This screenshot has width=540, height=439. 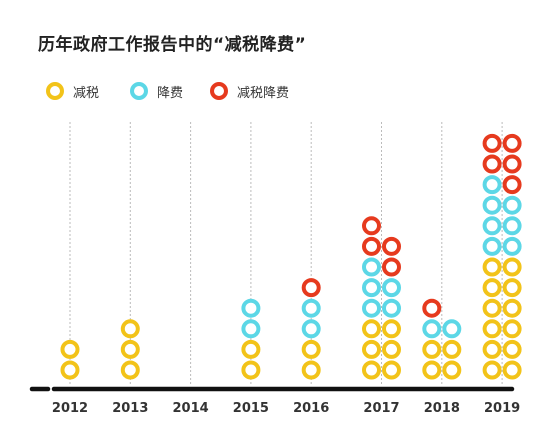 I want to click on legend-ring-reduce-fee, so click(x=139, y=91).